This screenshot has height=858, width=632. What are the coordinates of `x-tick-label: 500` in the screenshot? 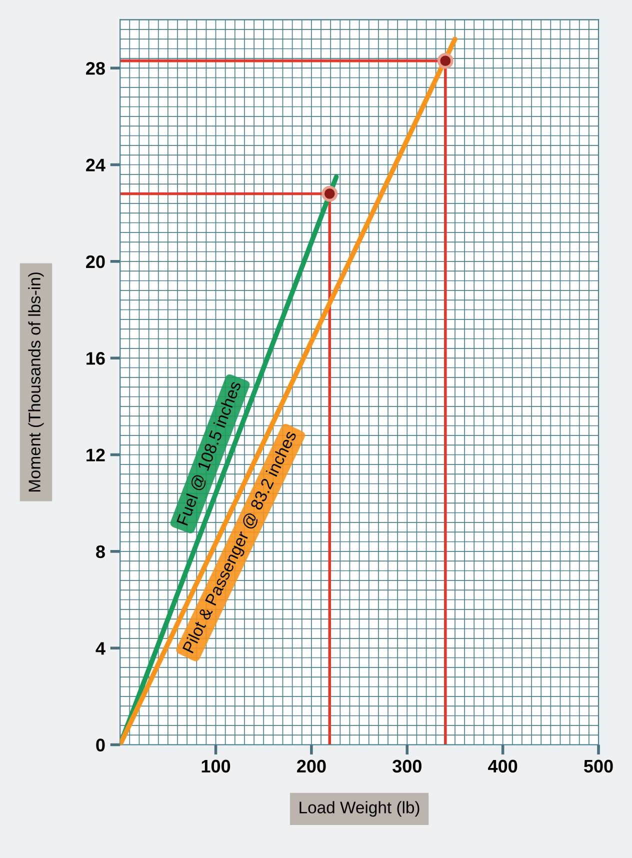 It's located at (598, 766).